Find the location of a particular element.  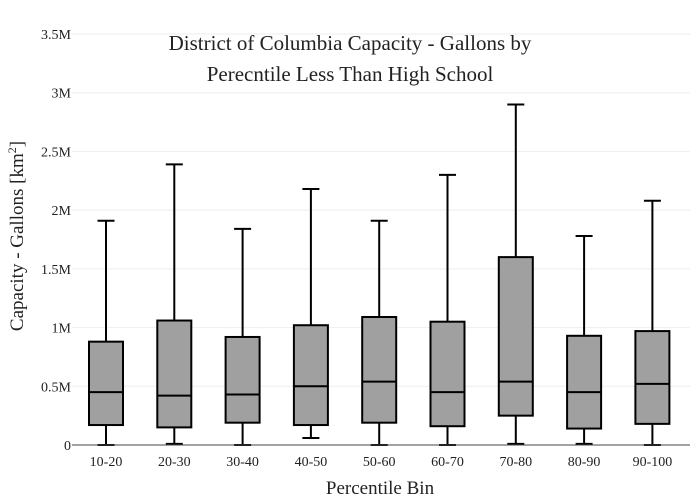

chart-title-line-2: Perecntile Less Than High School is located at coordinates (350, 74).